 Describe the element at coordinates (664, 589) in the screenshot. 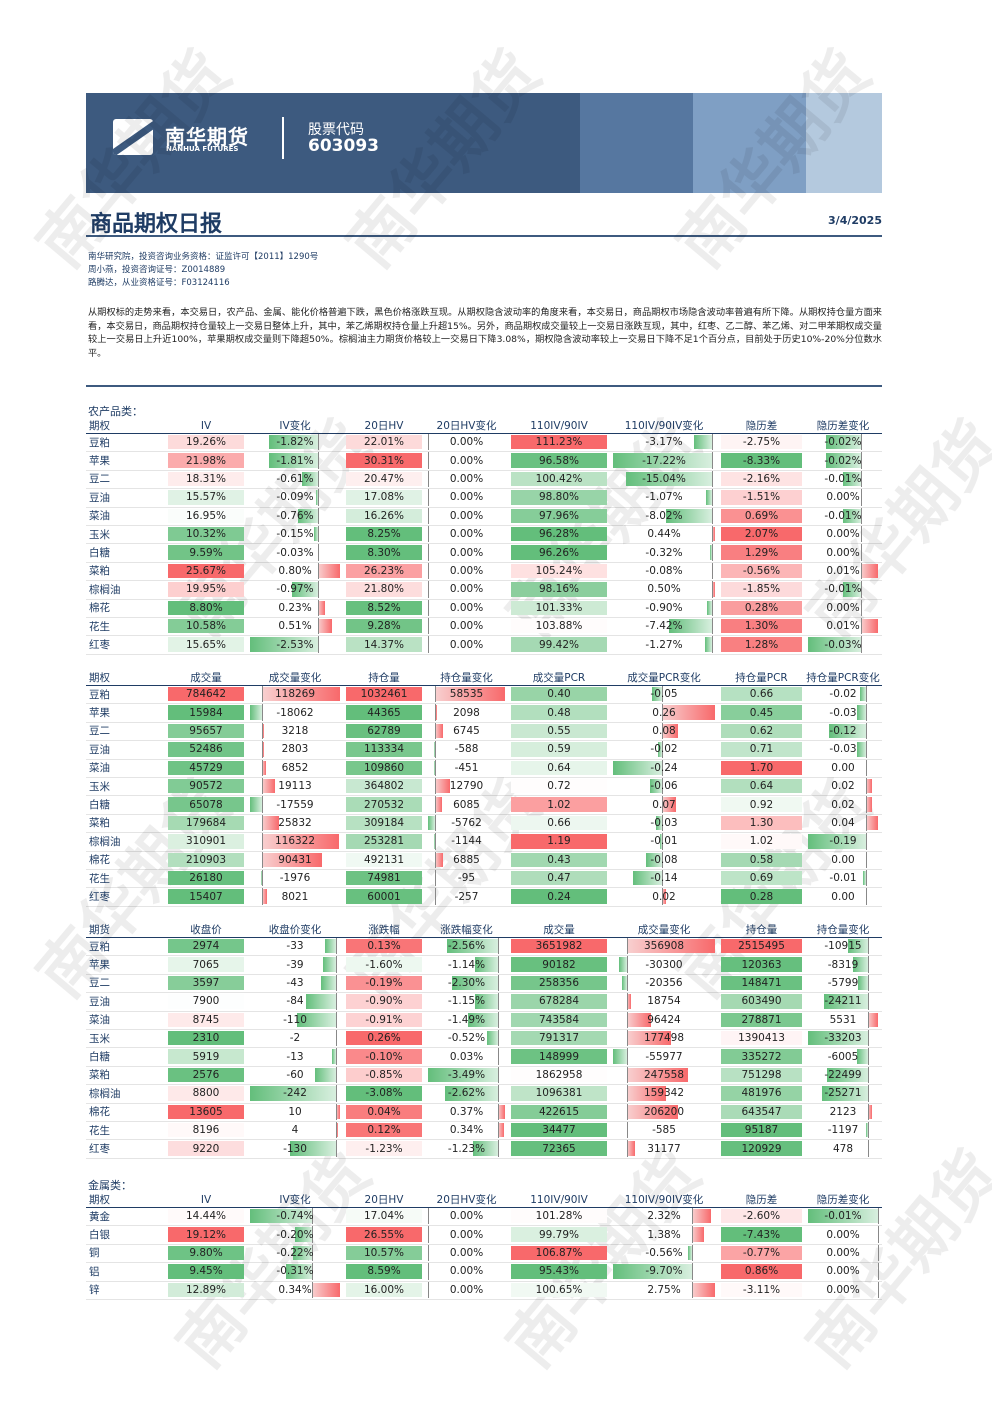

I see `cell: 0.50%` at that location.